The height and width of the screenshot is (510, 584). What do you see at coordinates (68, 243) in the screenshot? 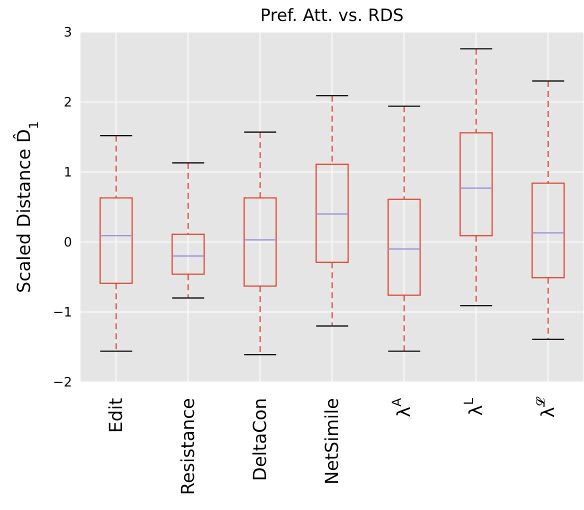
I see `y-tick-label: 0` at bounding box center [68, 243].